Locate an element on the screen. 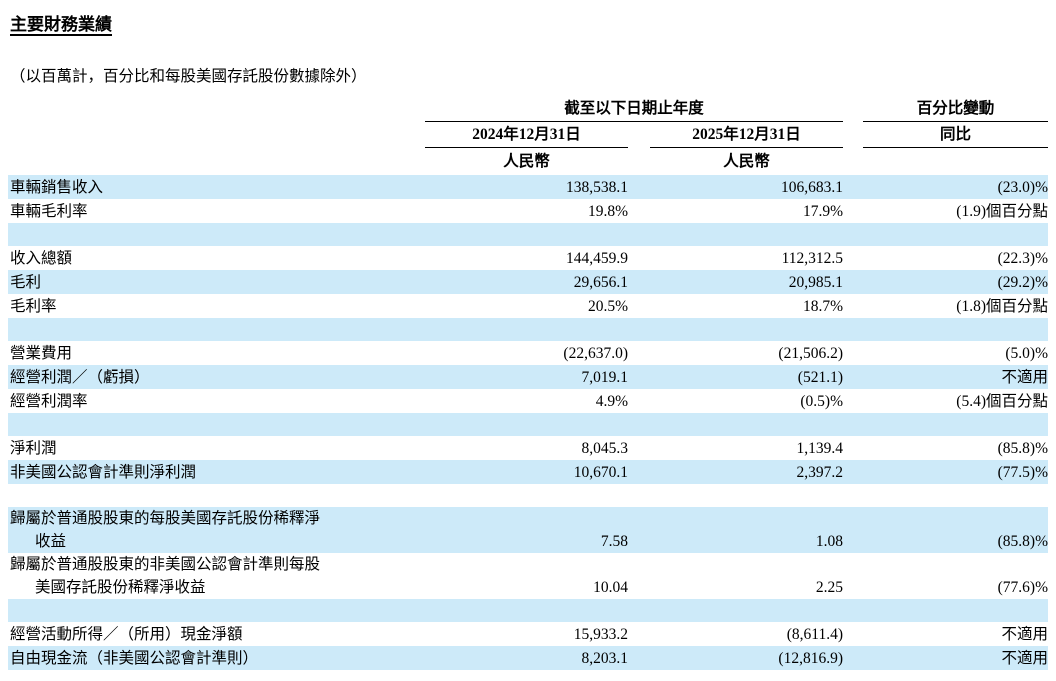  page-title: 主要財務業績 is located at coordinates (61, 24).